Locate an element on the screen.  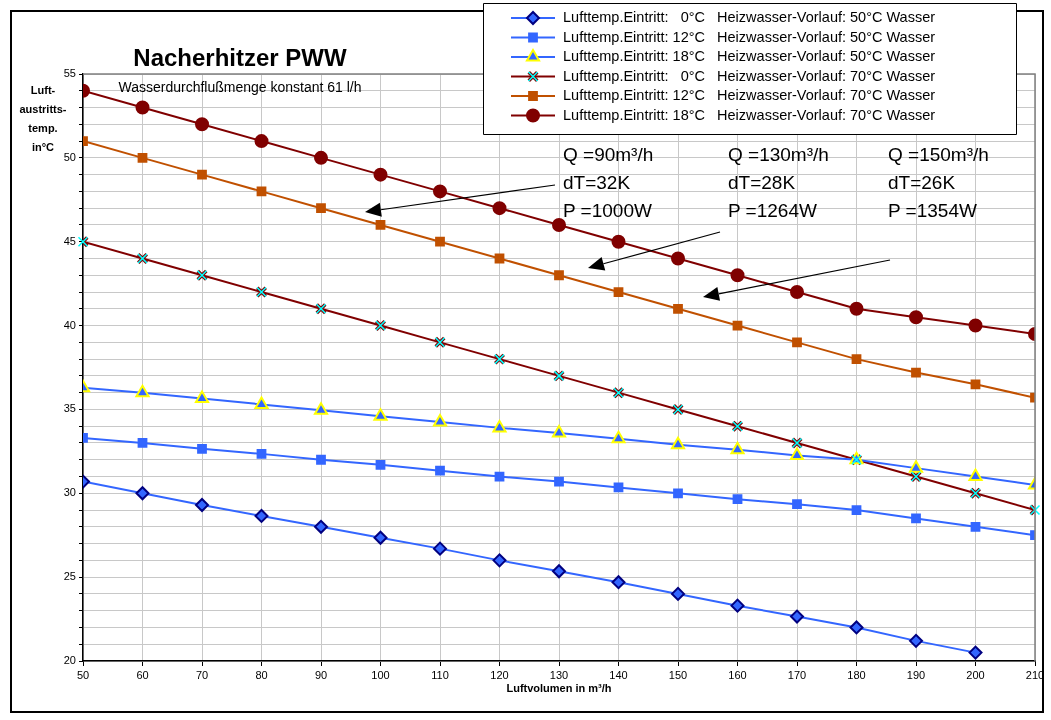
x-tick-label: 120 is located at coordinates (499, 674).